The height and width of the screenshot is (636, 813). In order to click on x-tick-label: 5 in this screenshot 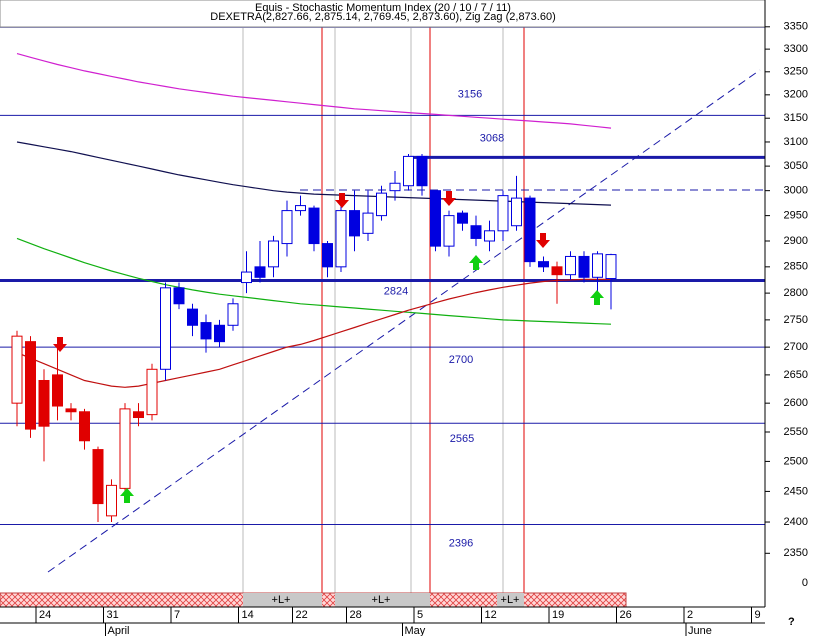, I will do `click(420, 615)`.